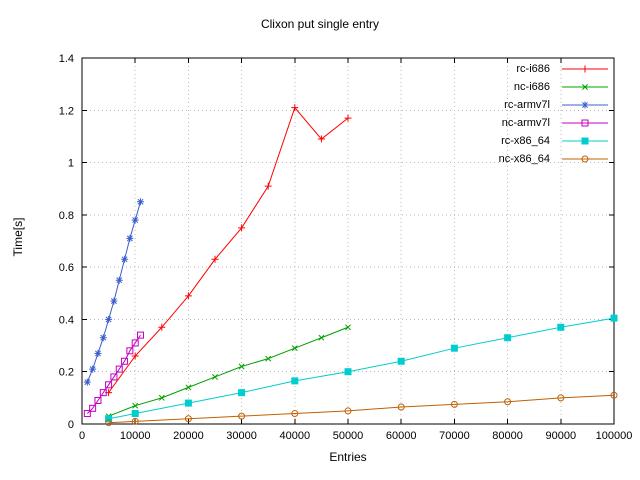 The width and height of the screenshot is (640, 480). I want to click on legend-label: nc-x86_64, so click(524, 159).